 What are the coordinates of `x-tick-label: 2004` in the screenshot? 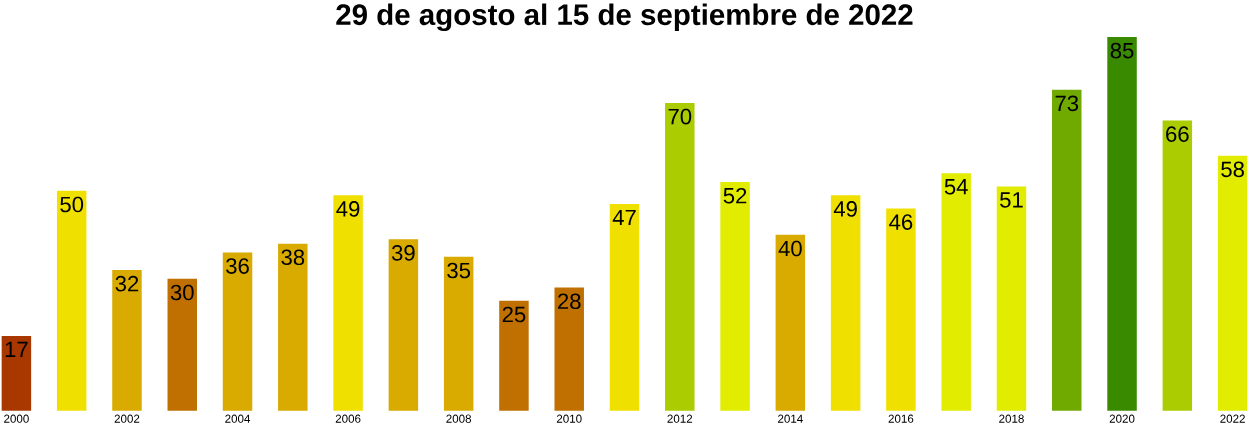 It's located at (238, 418).